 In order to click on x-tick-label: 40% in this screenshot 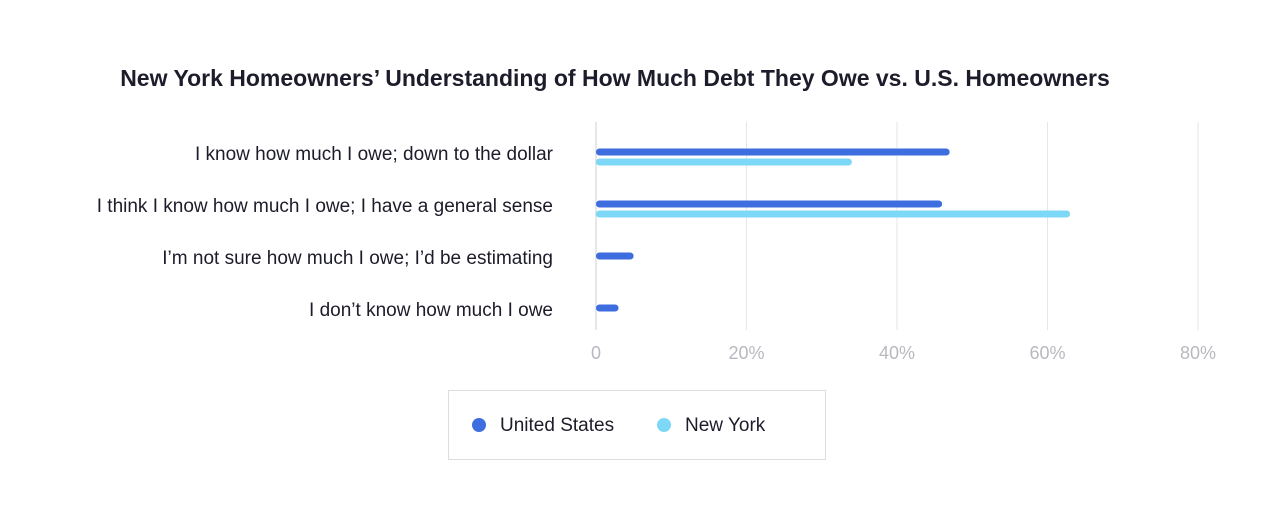, I will do `click(897, 353)`.